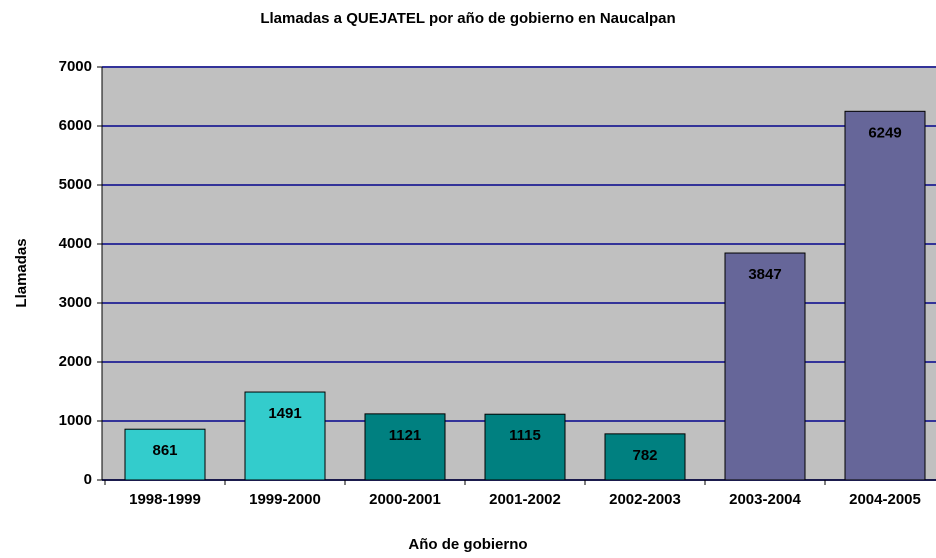 Image resolution: width=936 pixels, height=558 pixels. I want to click on y-tick-label: 4000, so click(75, 243).